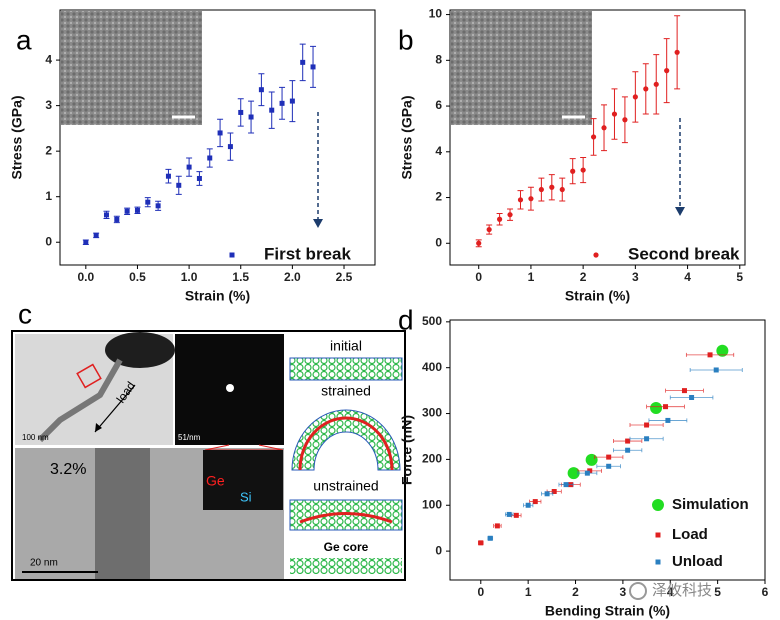  I want to click on scale-label: 100 nm, so click(35, 437).